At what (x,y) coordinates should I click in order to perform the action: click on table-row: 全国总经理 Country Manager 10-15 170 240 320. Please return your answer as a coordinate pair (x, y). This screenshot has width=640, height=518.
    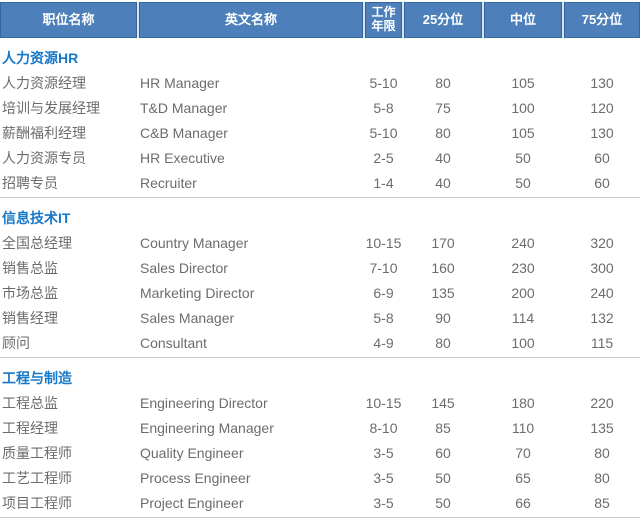
    Looking at the image, I should click on (320, 243).